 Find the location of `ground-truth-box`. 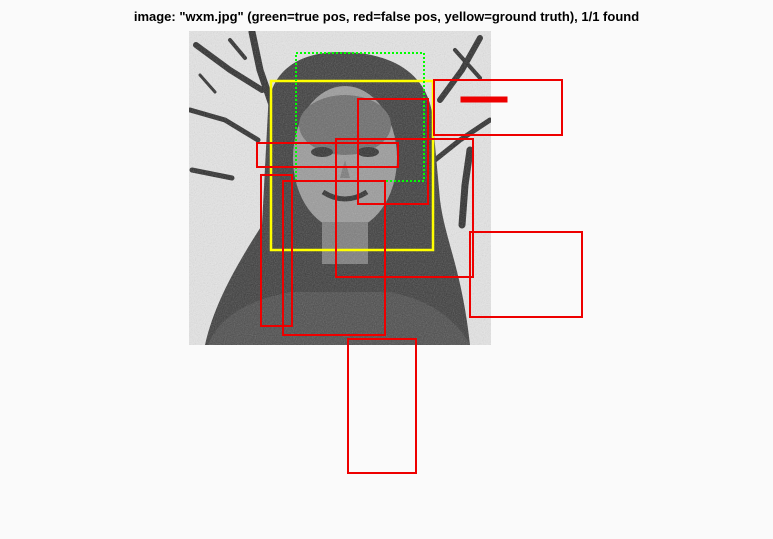

ground-truth-box is located at coordinates (352, 165).